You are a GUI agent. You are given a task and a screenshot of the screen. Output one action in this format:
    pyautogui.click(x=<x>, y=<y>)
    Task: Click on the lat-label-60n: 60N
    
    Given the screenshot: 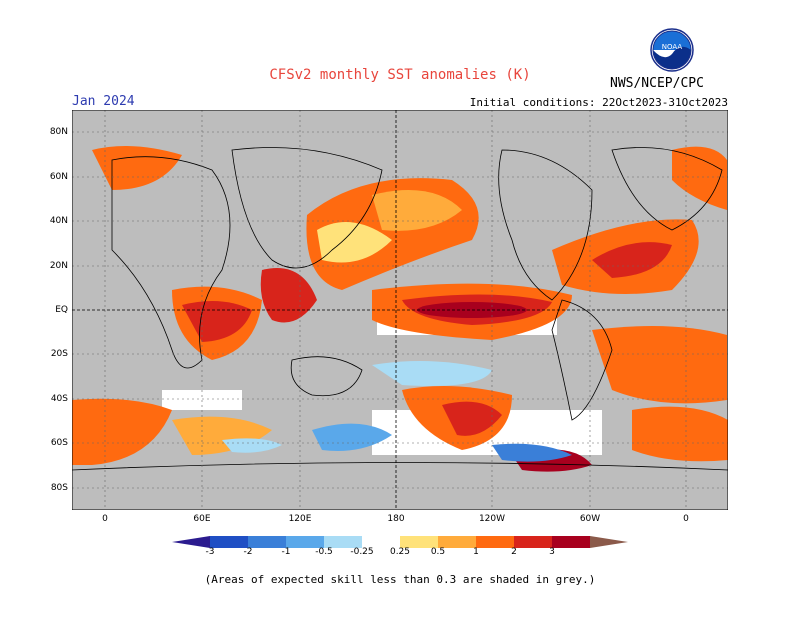 What is the action you would take?
    pyautogui.click(x=58, y=177)
    